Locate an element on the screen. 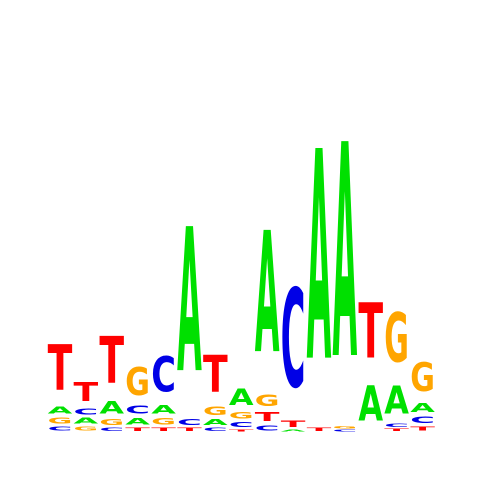  logo-column-11: TA is located at coordinates (319, 262).